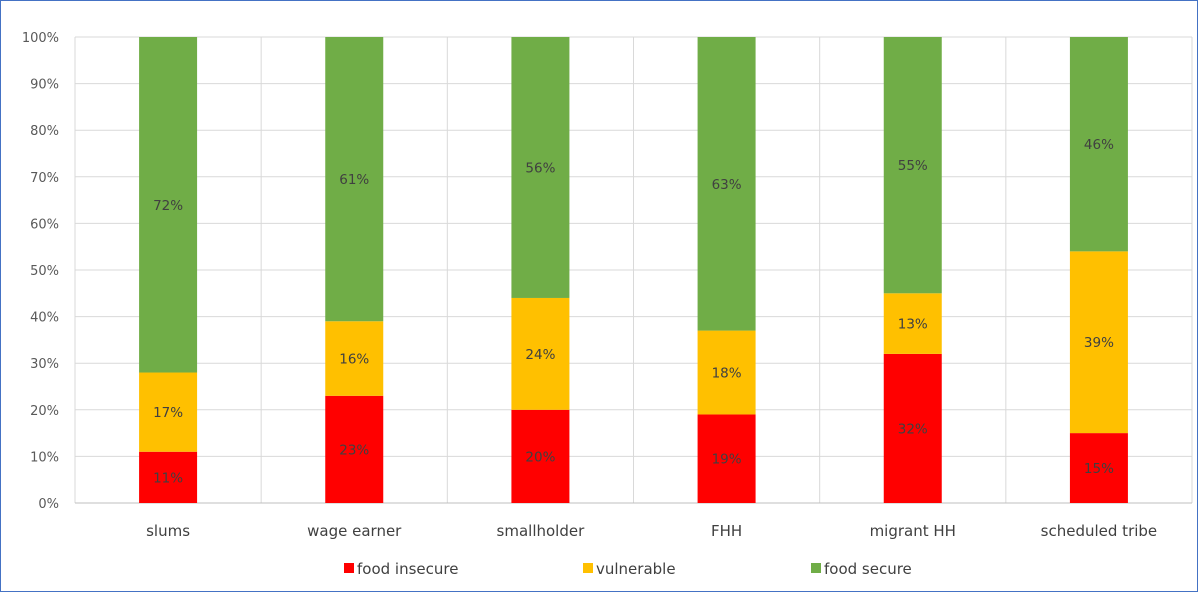 This screenshot has height=593, width=1198. I want to click on data-label: 46%, so click(1099, 145).